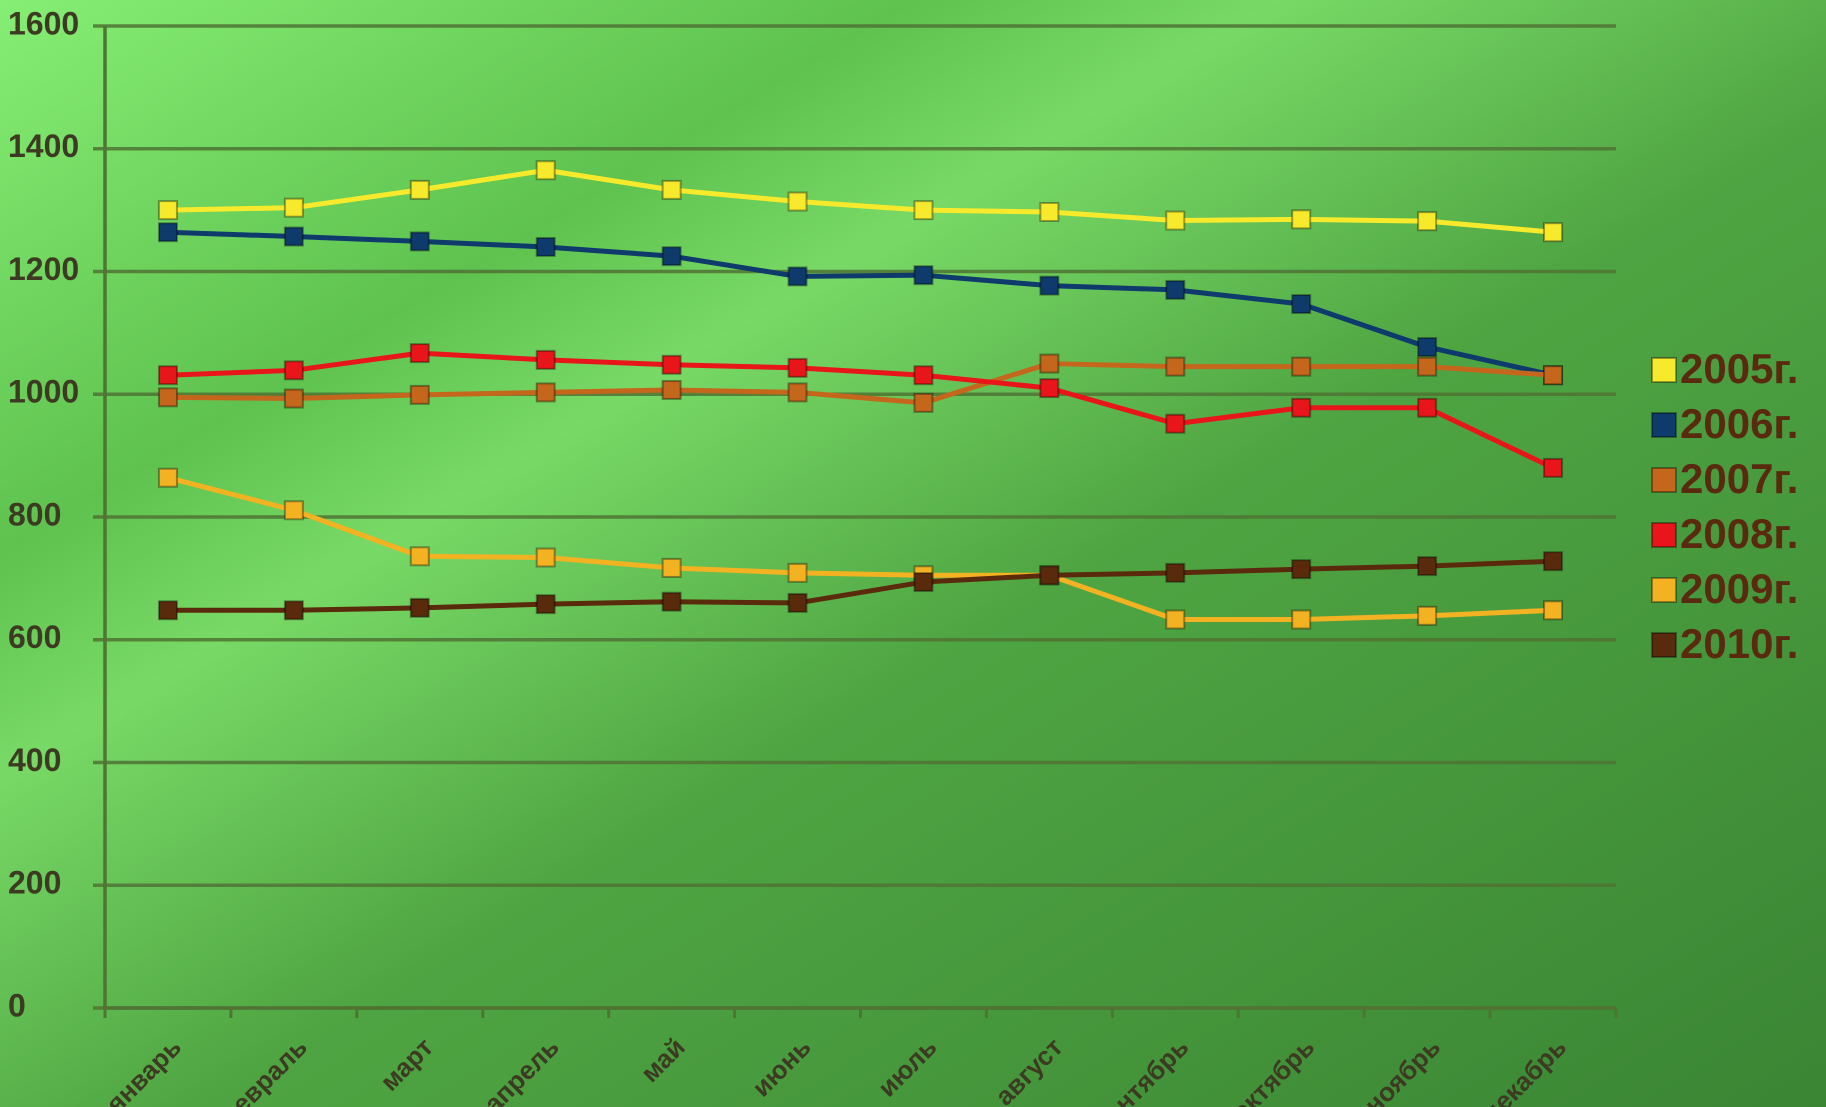  Describe the element at coordinates (43, 146) in the screenshot. I see `y-tick-label: 1400` at that location.